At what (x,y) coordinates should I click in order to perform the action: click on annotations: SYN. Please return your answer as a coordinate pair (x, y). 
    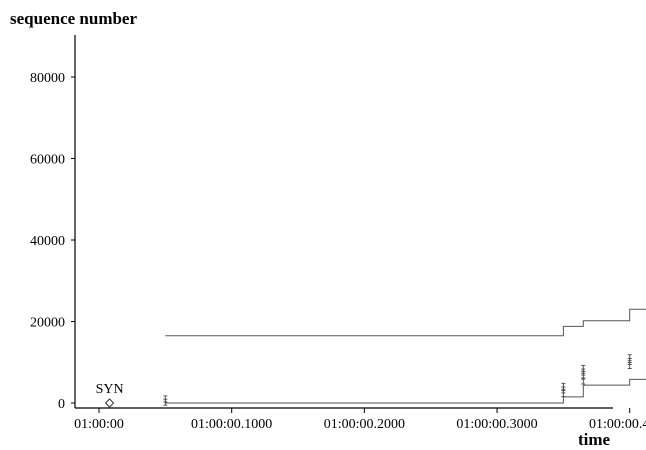
    Looking at the image, I should click on (110, 395).